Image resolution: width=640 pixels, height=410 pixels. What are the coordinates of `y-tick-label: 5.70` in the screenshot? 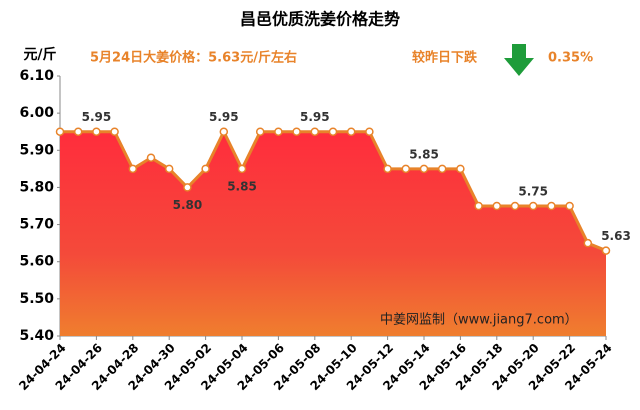 It's located at (36, 225).